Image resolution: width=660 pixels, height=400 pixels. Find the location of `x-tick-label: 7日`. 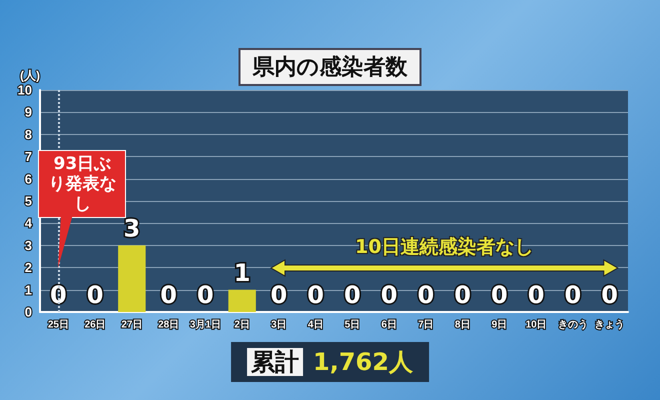

x-tick-label: 7日 is located at coordinates (426, 325).